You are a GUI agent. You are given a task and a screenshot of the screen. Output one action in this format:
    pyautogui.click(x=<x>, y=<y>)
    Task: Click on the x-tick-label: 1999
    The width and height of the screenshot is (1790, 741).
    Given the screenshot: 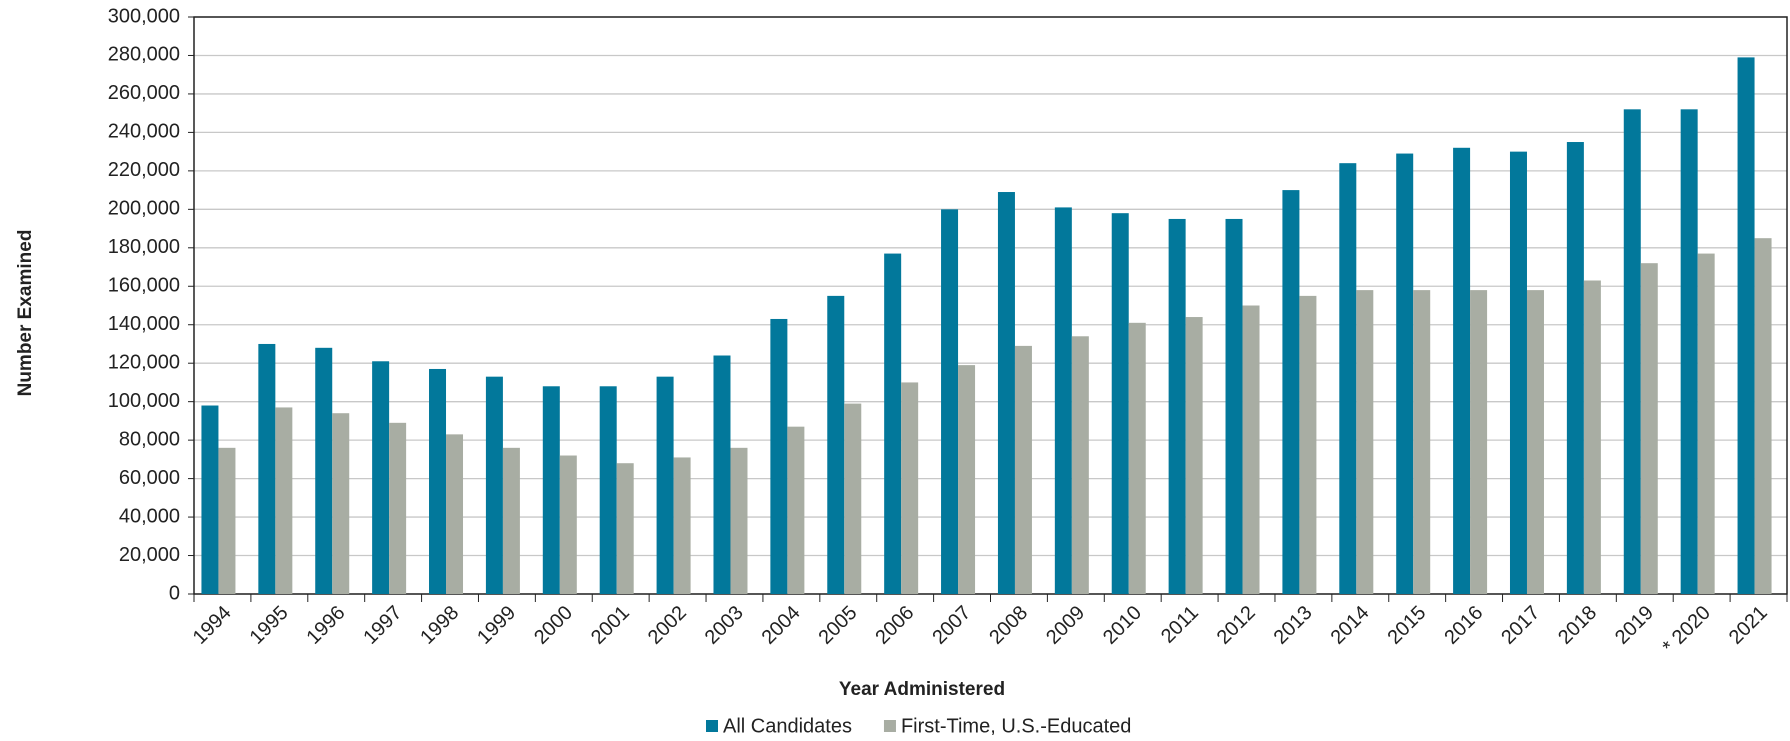 What is the action you would take?
    pyautogui.click(x=496, y=625)
    